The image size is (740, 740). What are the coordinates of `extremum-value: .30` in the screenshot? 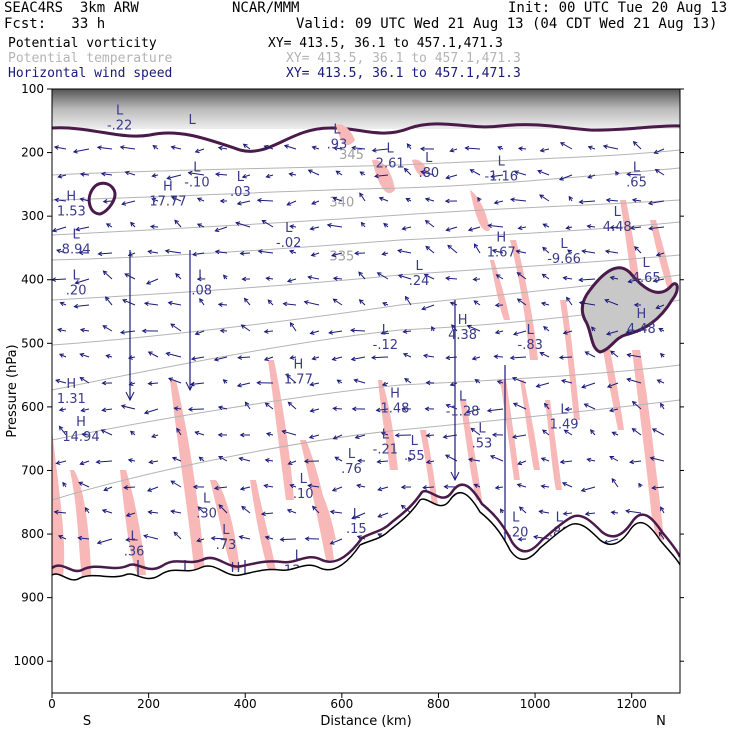 It's located at (206, 513).